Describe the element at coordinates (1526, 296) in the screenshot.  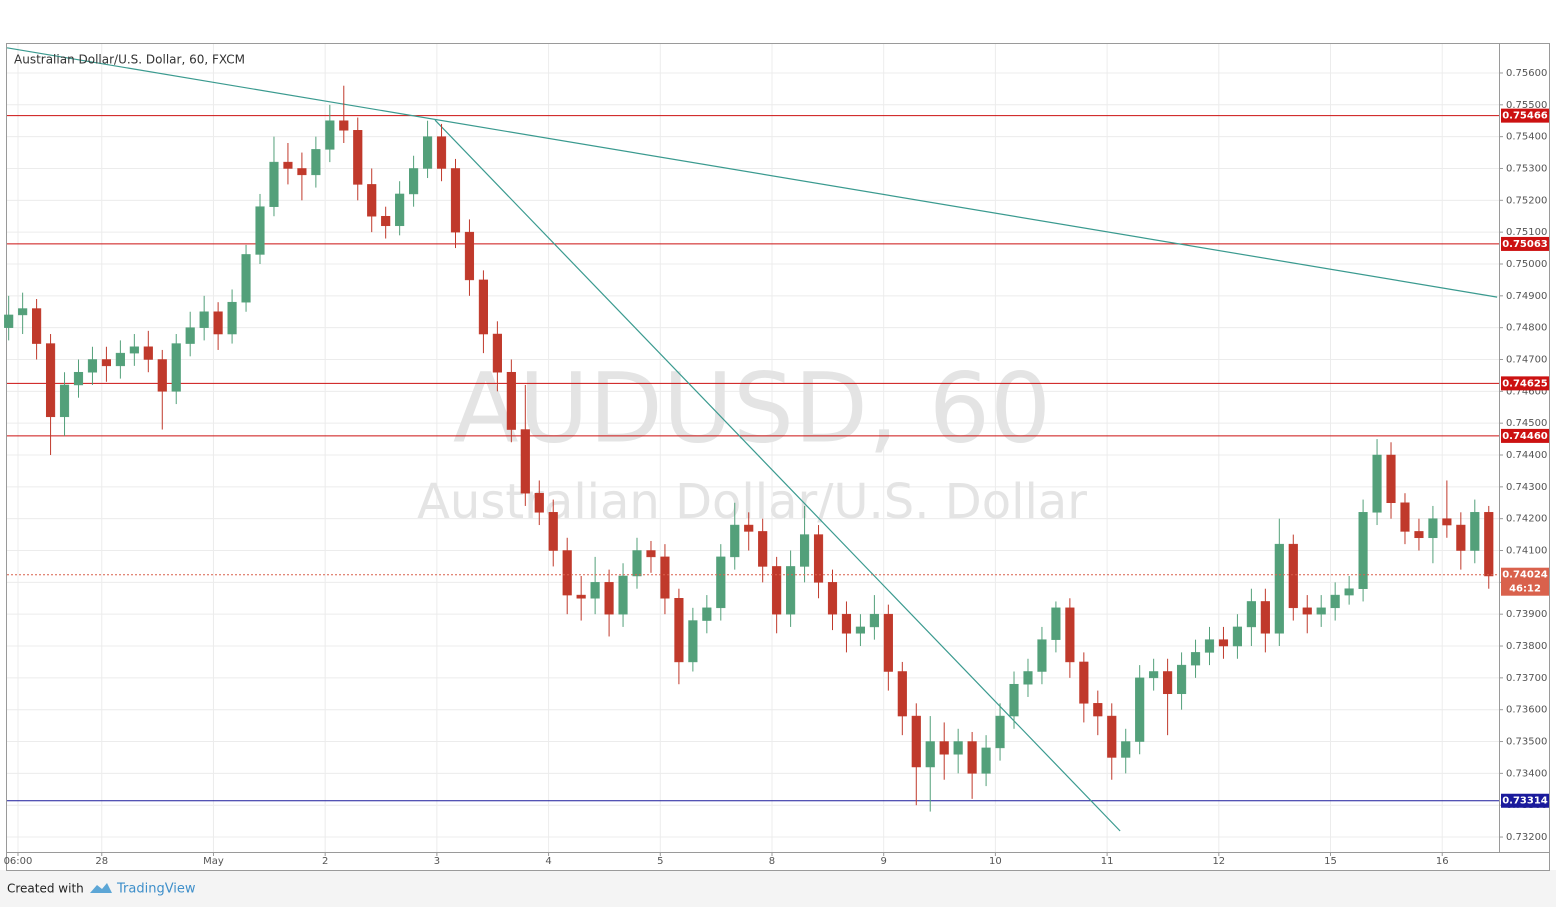
I see `y-tick-label: 0.74900` at that location.